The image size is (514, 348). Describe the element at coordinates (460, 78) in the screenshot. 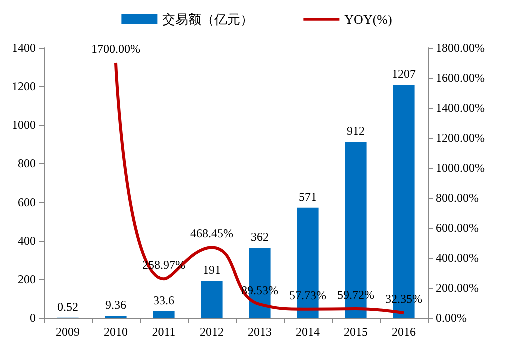

I see `y2-tick-label: 1600.00%` at that location.